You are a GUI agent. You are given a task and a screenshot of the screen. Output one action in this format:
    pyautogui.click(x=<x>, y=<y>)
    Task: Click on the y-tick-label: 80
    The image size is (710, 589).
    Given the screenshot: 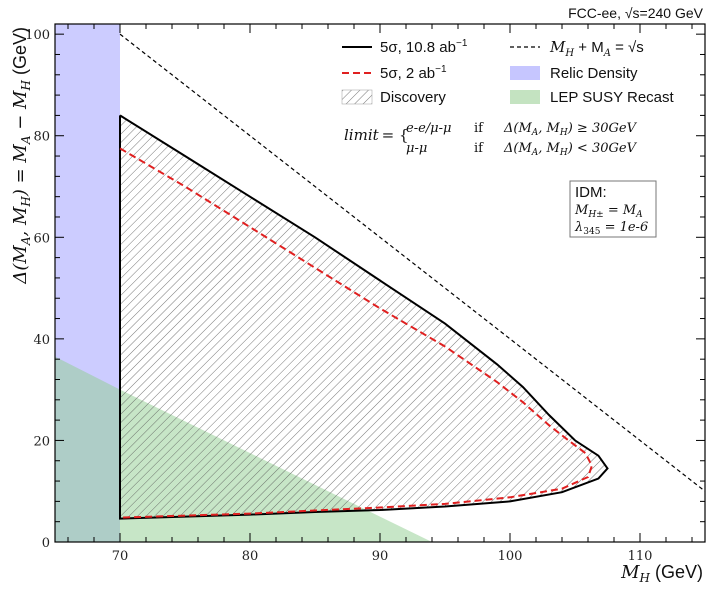 What is the action you would take?
    pyautogui.click(x=41, y=137)
    